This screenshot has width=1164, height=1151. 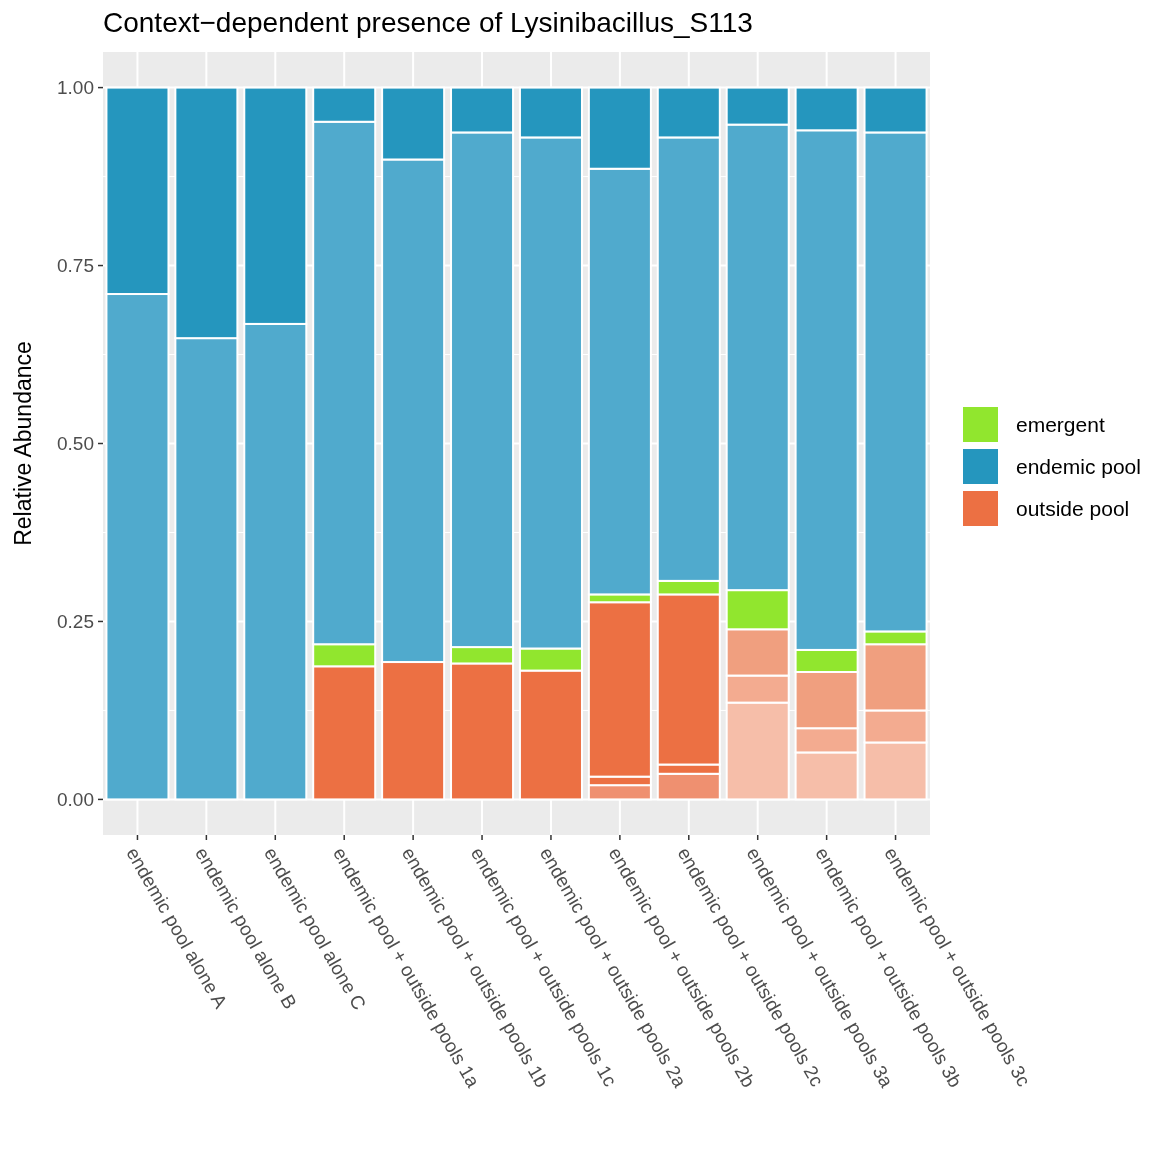 I want to click on y-tick-label: 0.00, so click(x=75, y=800).